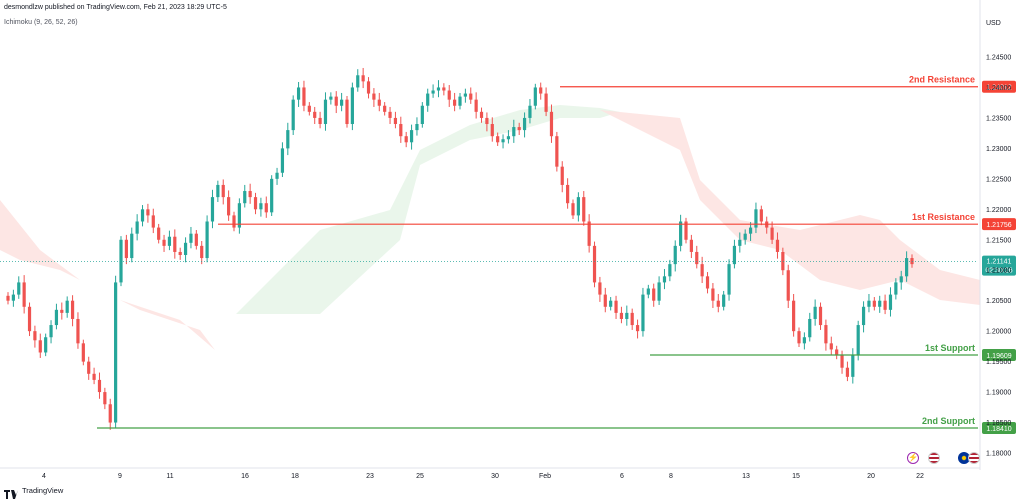 This screenshot has height=504, width=1024. I want to click on currency-label: USD, so click(993, 23).